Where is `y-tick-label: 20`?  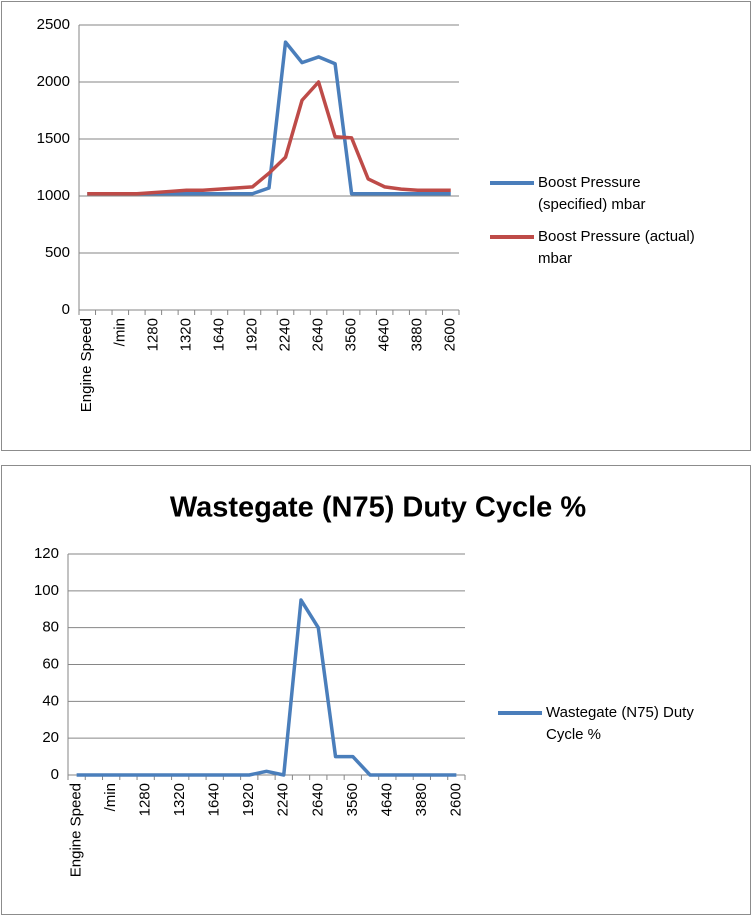
y-tick-label: 20 is located at coordinates (50, 737).